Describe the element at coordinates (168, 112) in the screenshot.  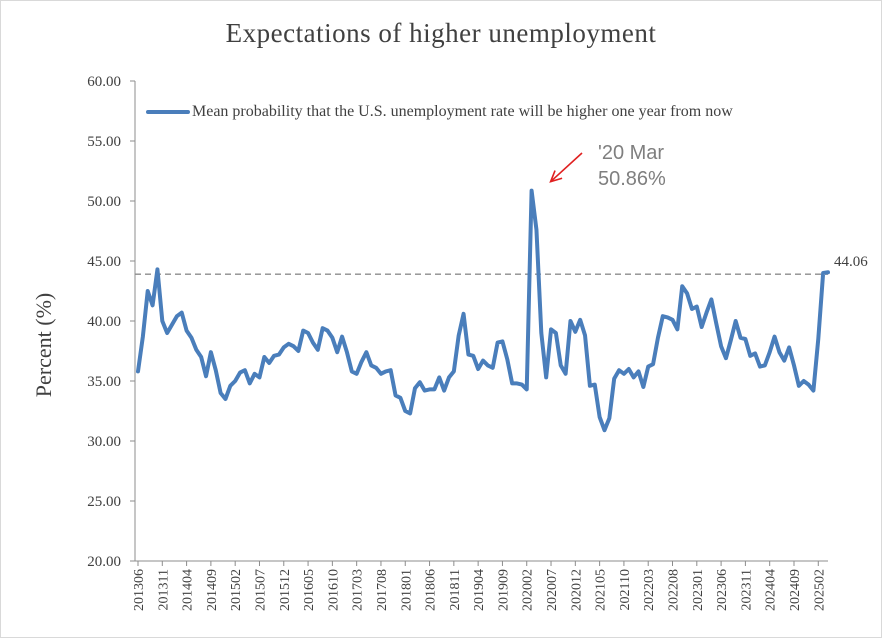
I see `legend-swatch` at that location.